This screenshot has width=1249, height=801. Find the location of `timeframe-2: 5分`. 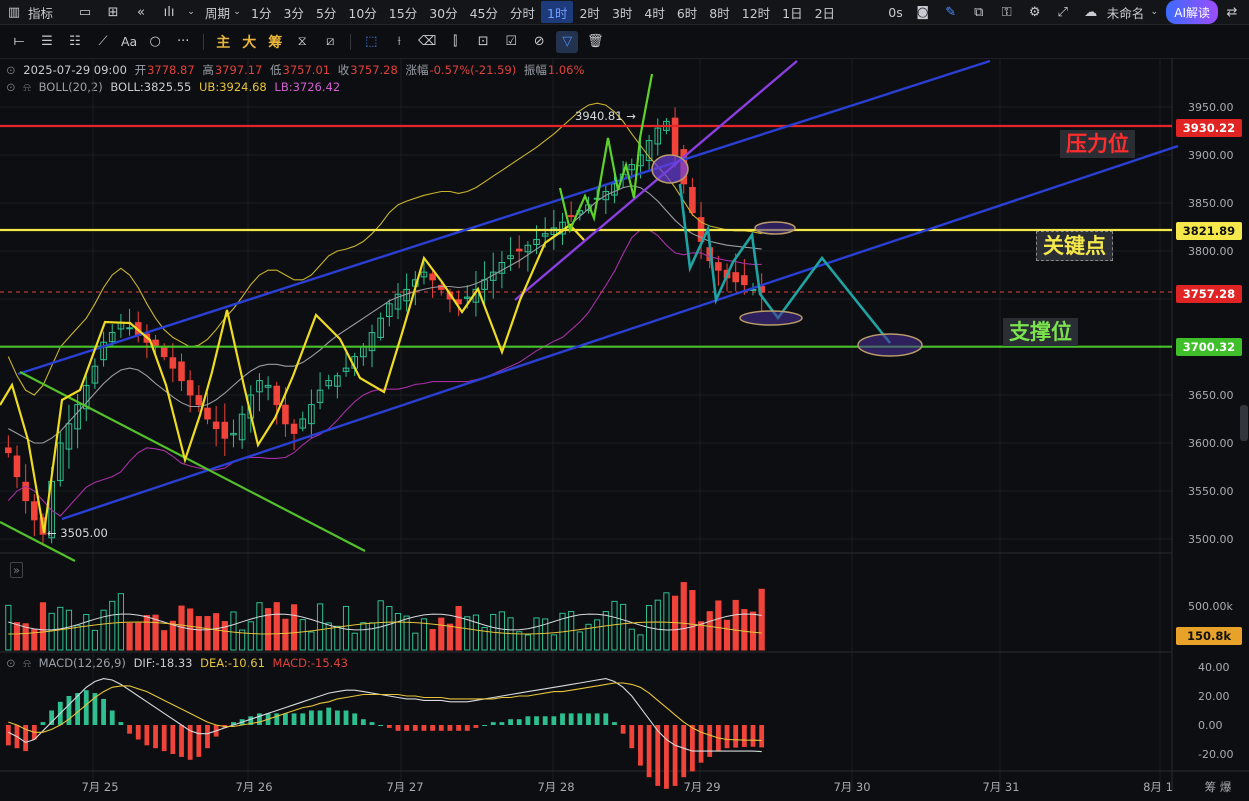

timeframe-2: 5分 is located at coordinates (326, 13).